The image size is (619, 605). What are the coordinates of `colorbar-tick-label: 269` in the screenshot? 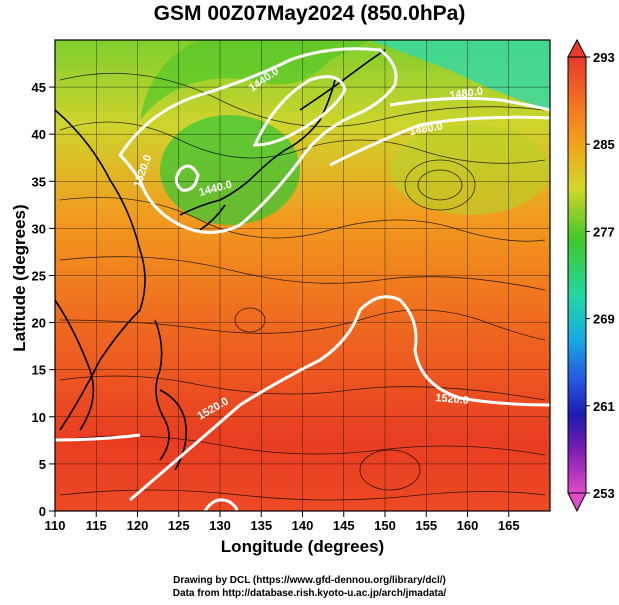 It's located at (604, 319).